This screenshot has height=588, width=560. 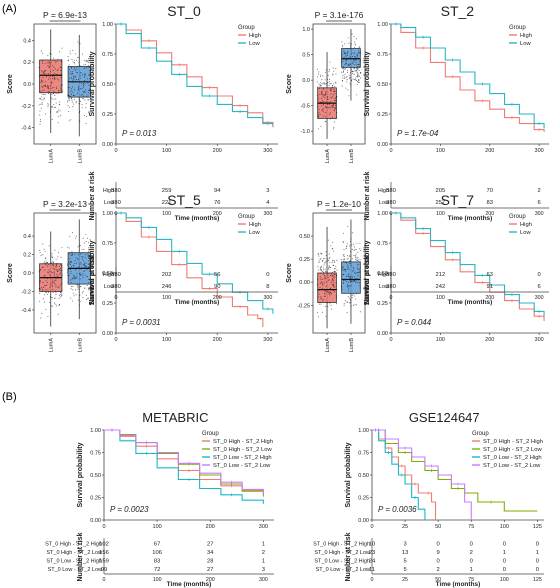 I want to click on x-axis-label: Time (months), so click(x=470, y=218).